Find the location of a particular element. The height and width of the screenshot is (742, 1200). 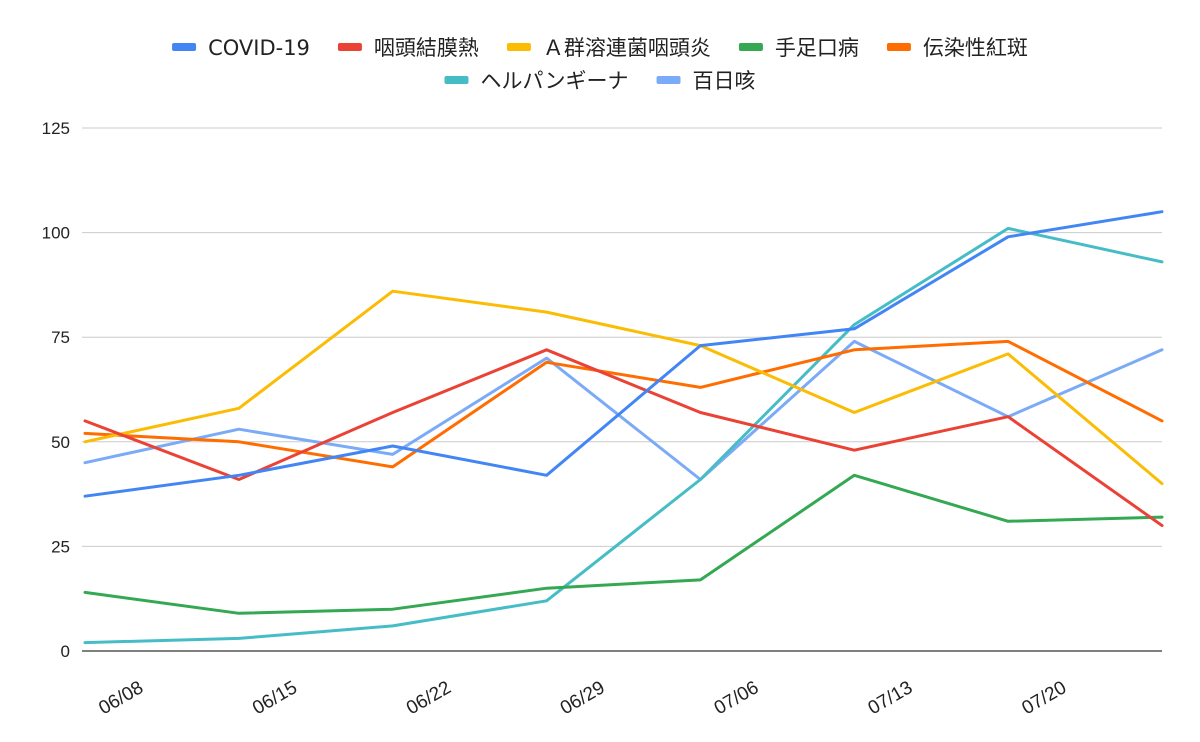

y-tick-label: 25 is located at coordinates (60, 546).